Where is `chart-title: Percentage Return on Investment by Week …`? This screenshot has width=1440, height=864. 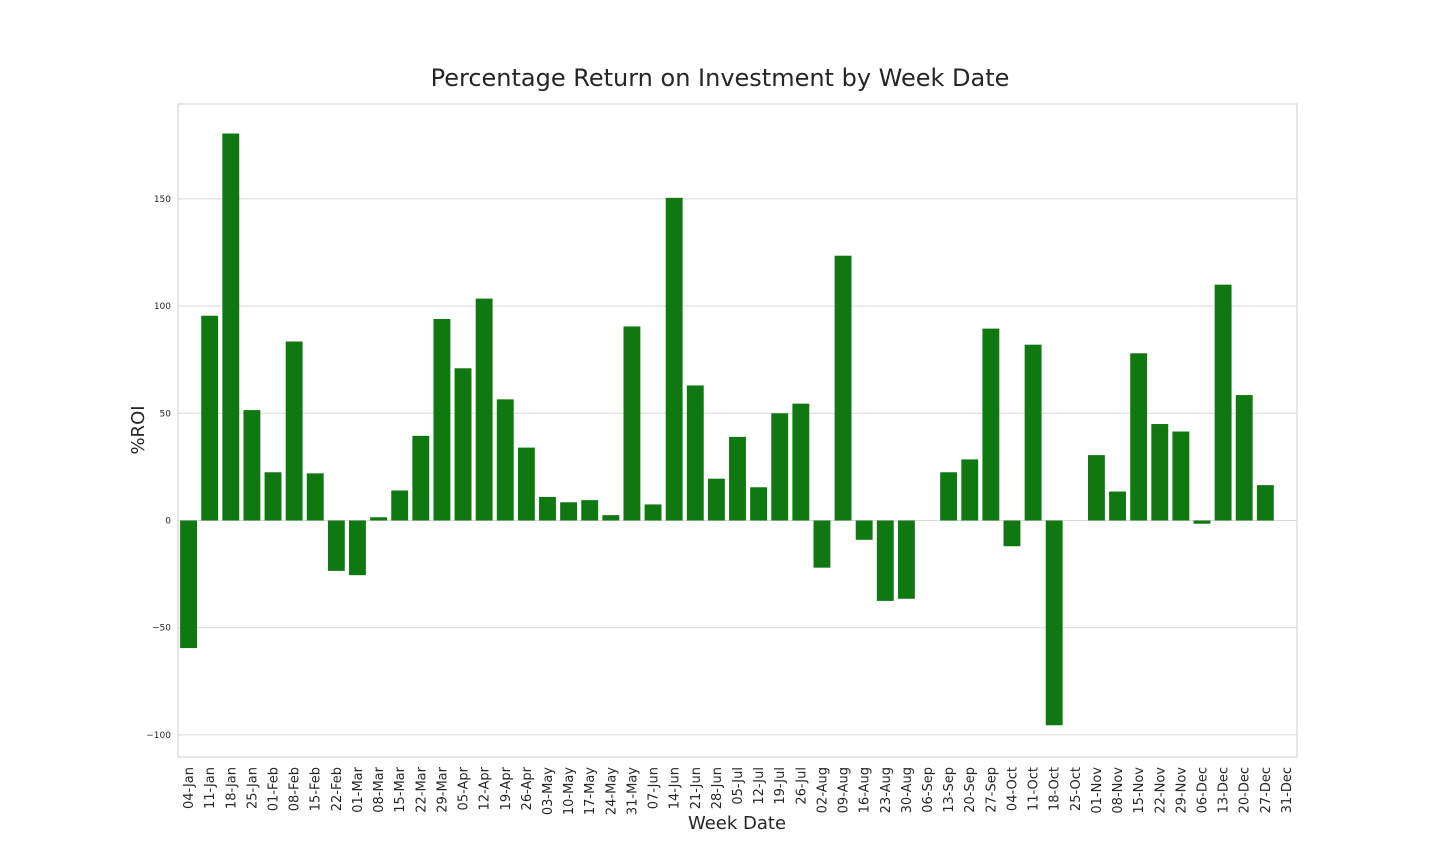
chart-title: Percentage Return on Investment by Week … is located at coordinates (720, 78).